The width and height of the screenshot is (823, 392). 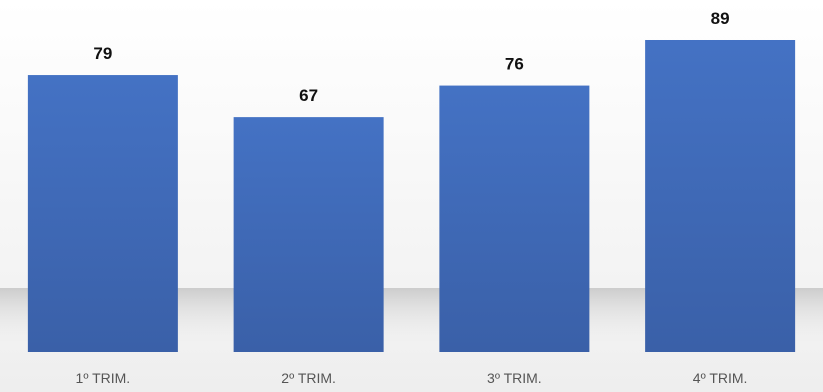 What do you see at coordinates (308, 95) in the screenshot?
I see `value-label-2: 67` at bounding box center [308, 95].